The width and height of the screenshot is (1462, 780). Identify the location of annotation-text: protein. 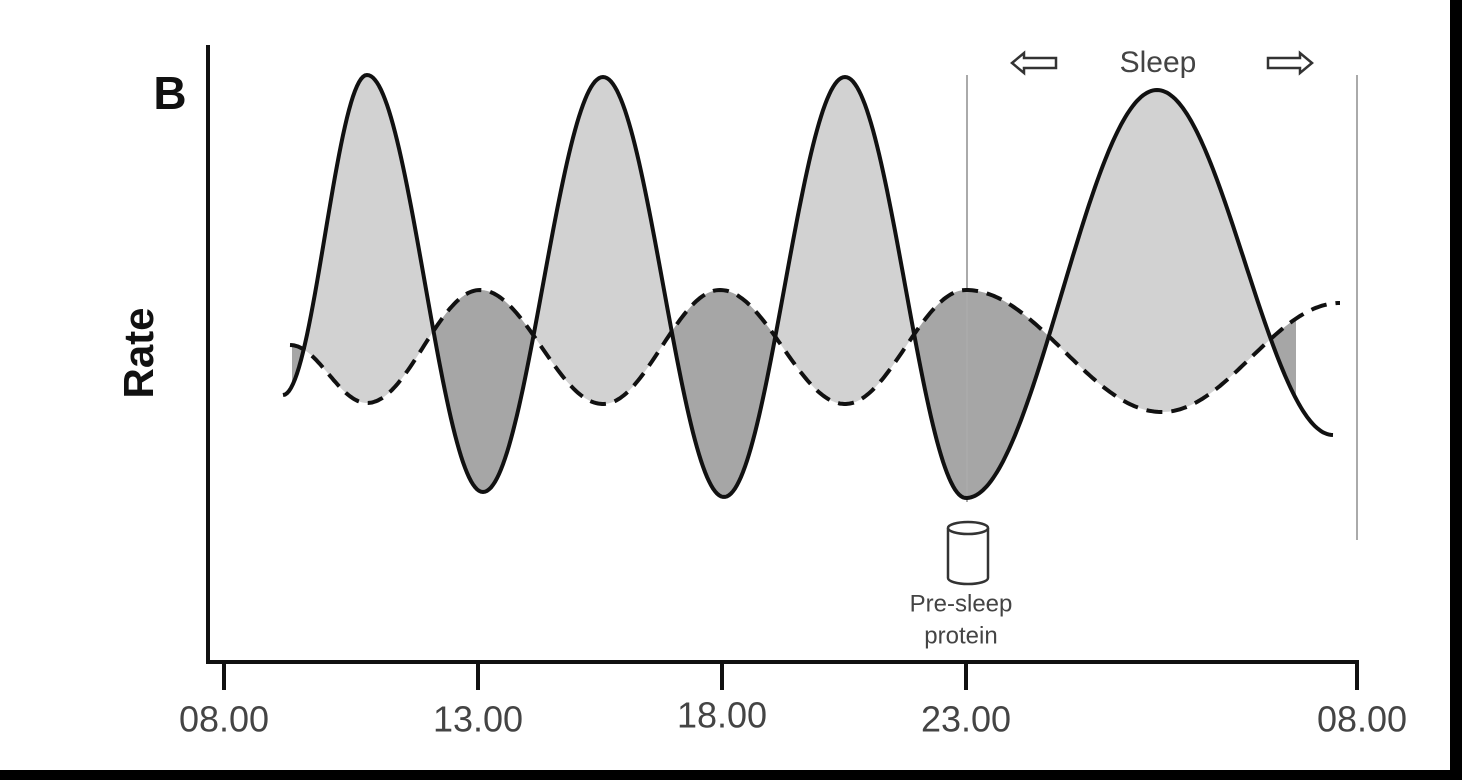
(960, 635).